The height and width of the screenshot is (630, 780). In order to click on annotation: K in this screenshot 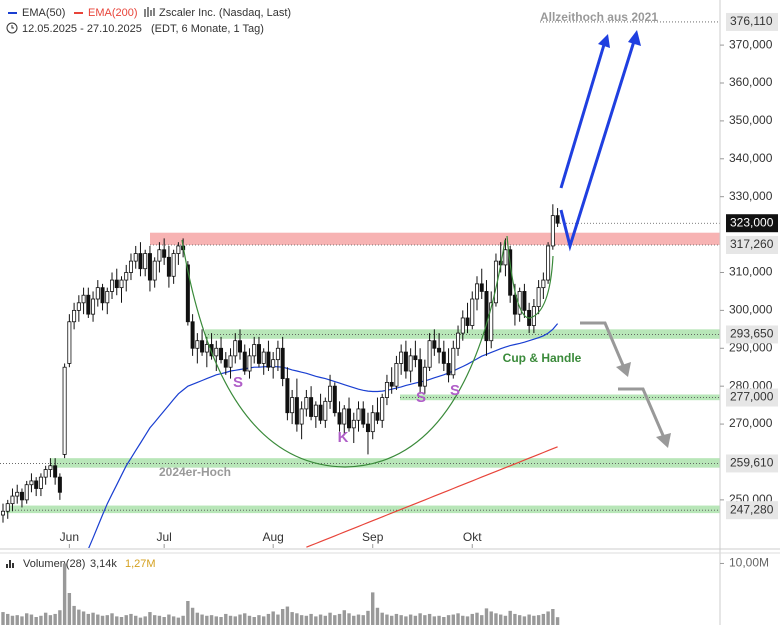, I will do `click(343, 437)`.